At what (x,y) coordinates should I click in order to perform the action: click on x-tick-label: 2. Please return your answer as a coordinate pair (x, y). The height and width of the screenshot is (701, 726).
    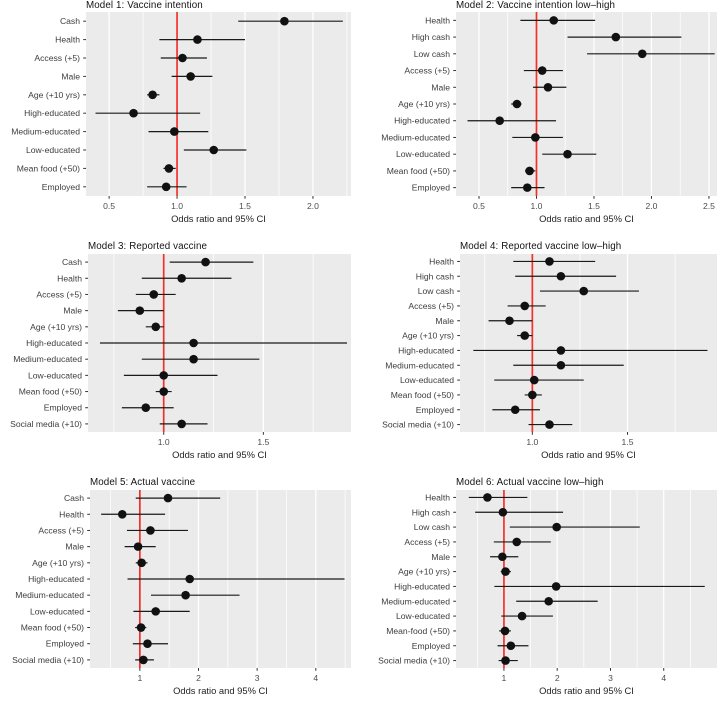
    Looking at the image, I should click on (557, 678).